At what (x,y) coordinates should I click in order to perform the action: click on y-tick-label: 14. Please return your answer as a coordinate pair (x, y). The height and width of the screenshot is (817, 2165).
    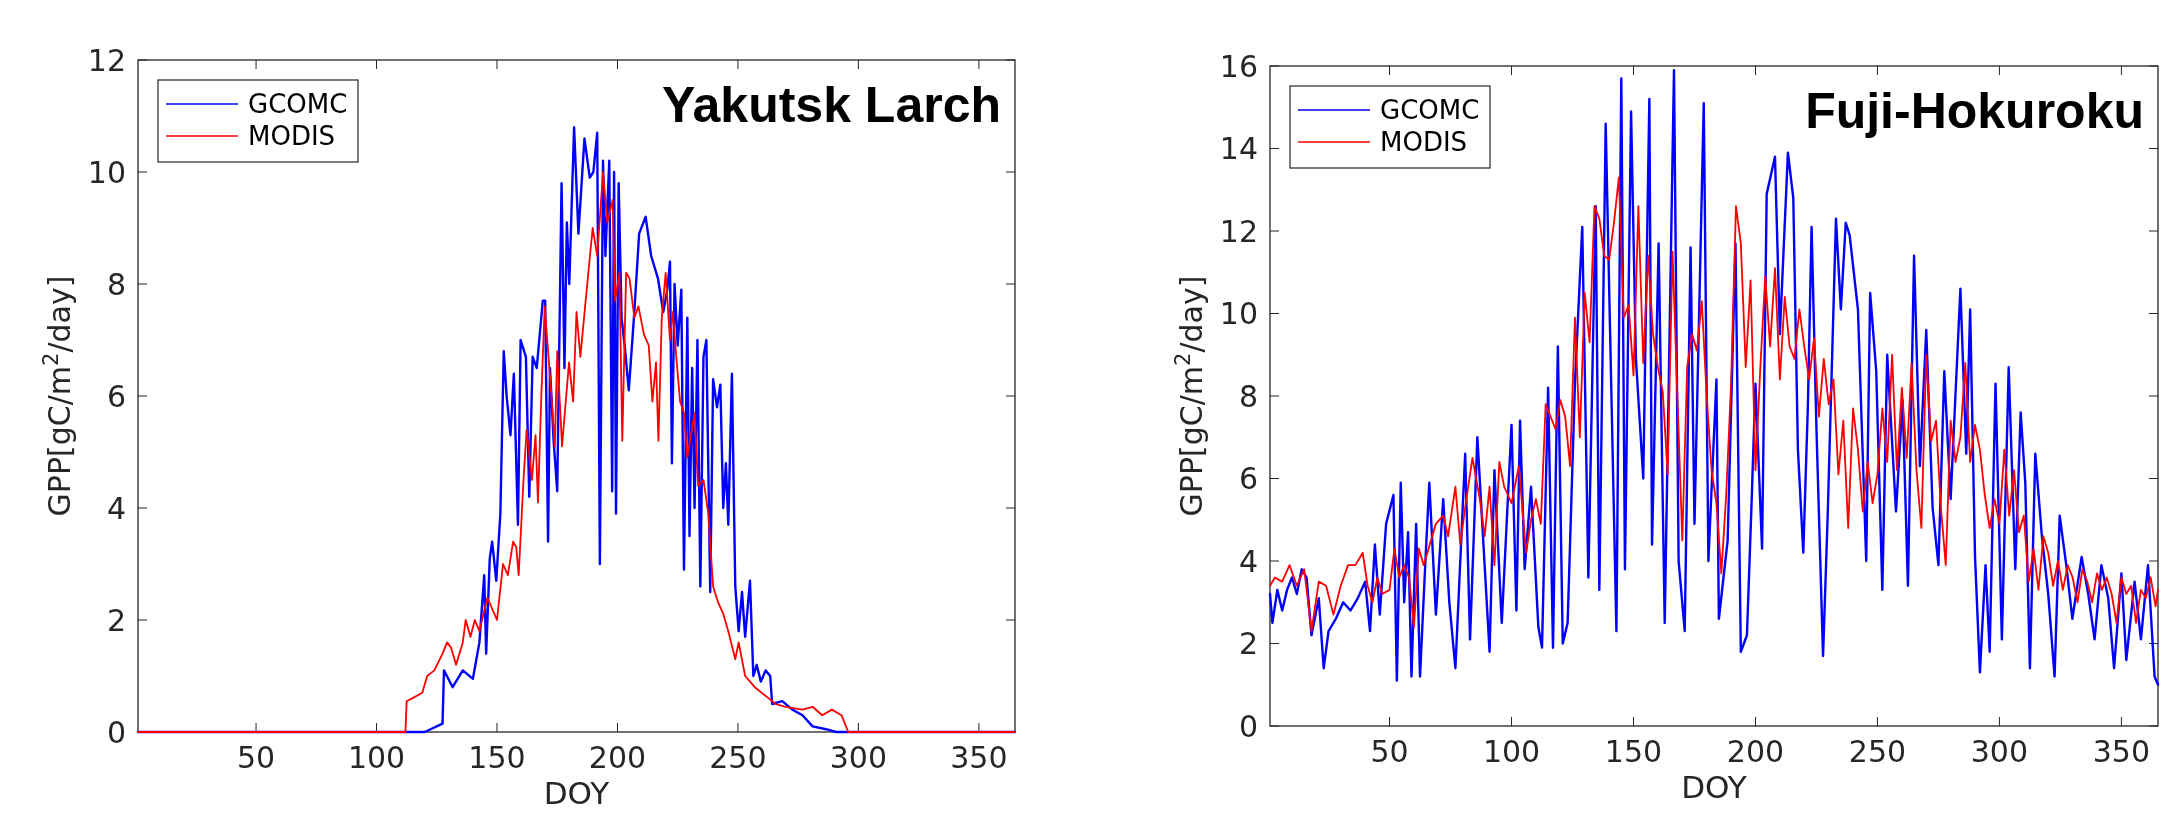
    Looking at the image, I should click on (1238, 148).